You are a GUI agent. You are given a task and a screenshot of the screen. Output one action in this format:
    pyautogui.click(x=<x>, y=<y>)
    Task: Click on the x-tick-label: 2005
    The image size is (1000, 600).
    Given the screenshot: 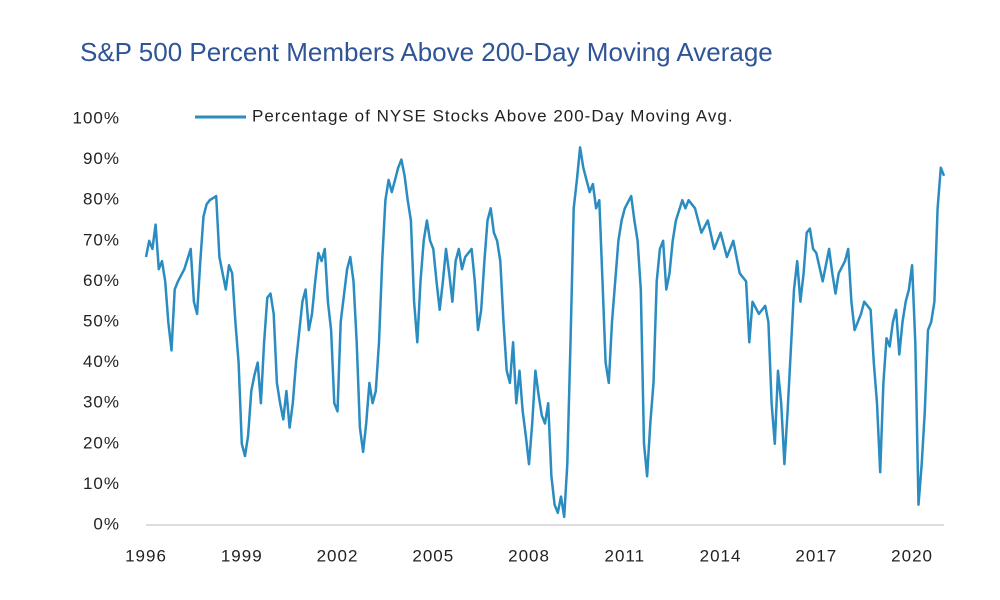 What is the action you would take?
    pyautogui.click(x=433, y=555)
    